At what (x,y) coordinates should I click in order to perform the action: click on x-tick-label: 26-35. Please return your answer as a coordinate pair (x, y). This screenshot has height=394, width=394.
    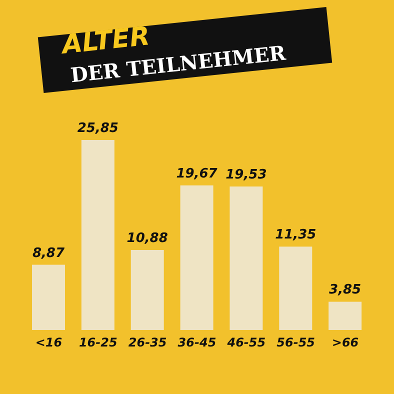
    Looking at the image, I should click on (147, 343).